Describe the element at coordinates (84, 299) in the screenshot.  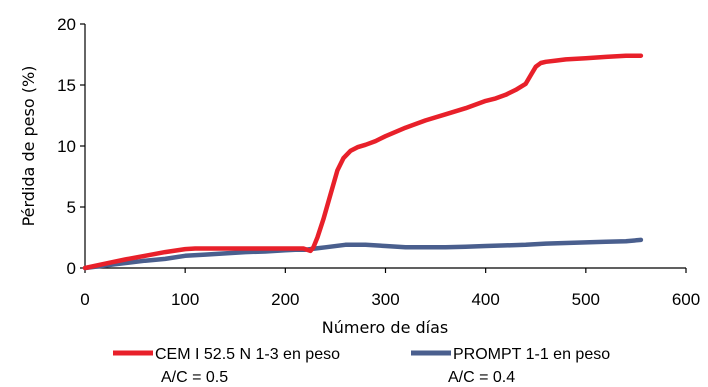
I see `x-tick-label: 0` at that location.